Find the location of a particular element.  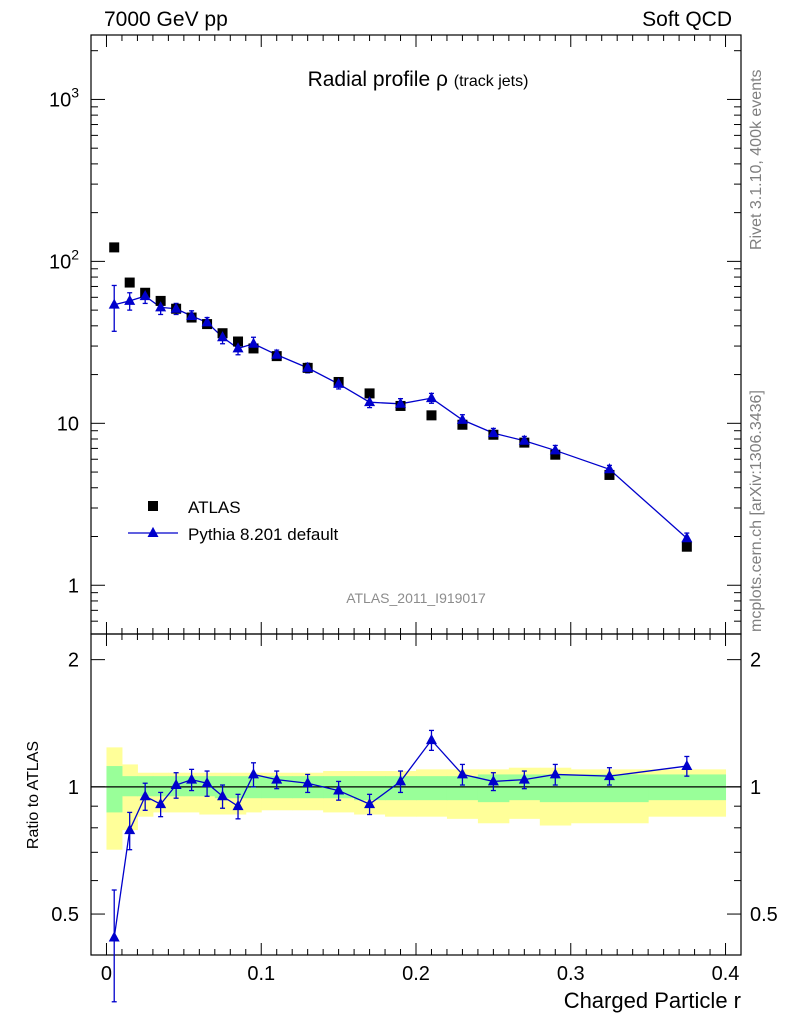

x-tick-label: 0 is located at coordinates (106, 974).